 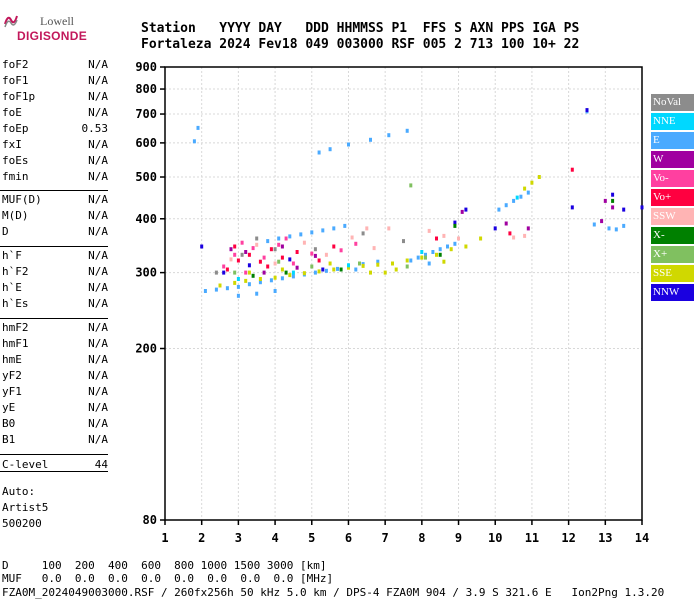 I want to click on param-row-fof1p: foF1p N/A, so click(x=55, y=97).